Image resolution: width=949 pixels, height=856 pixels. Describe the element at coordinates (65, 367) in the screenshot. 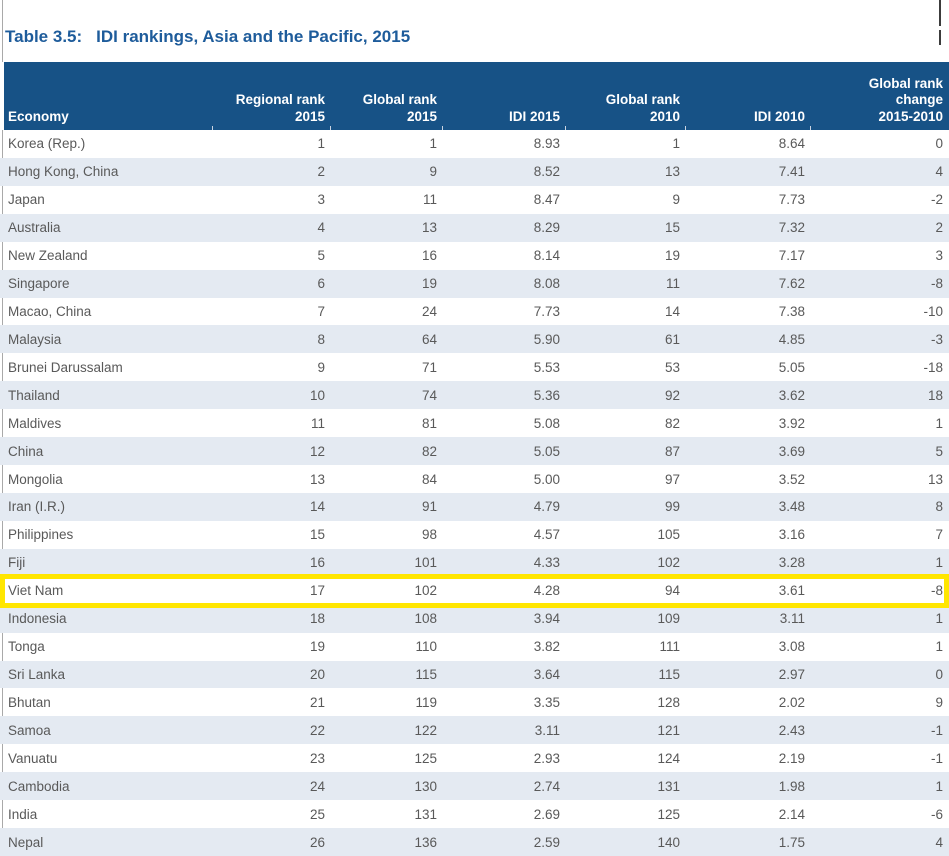

I see `economy-cell: Brunei Darussalam` at that location.